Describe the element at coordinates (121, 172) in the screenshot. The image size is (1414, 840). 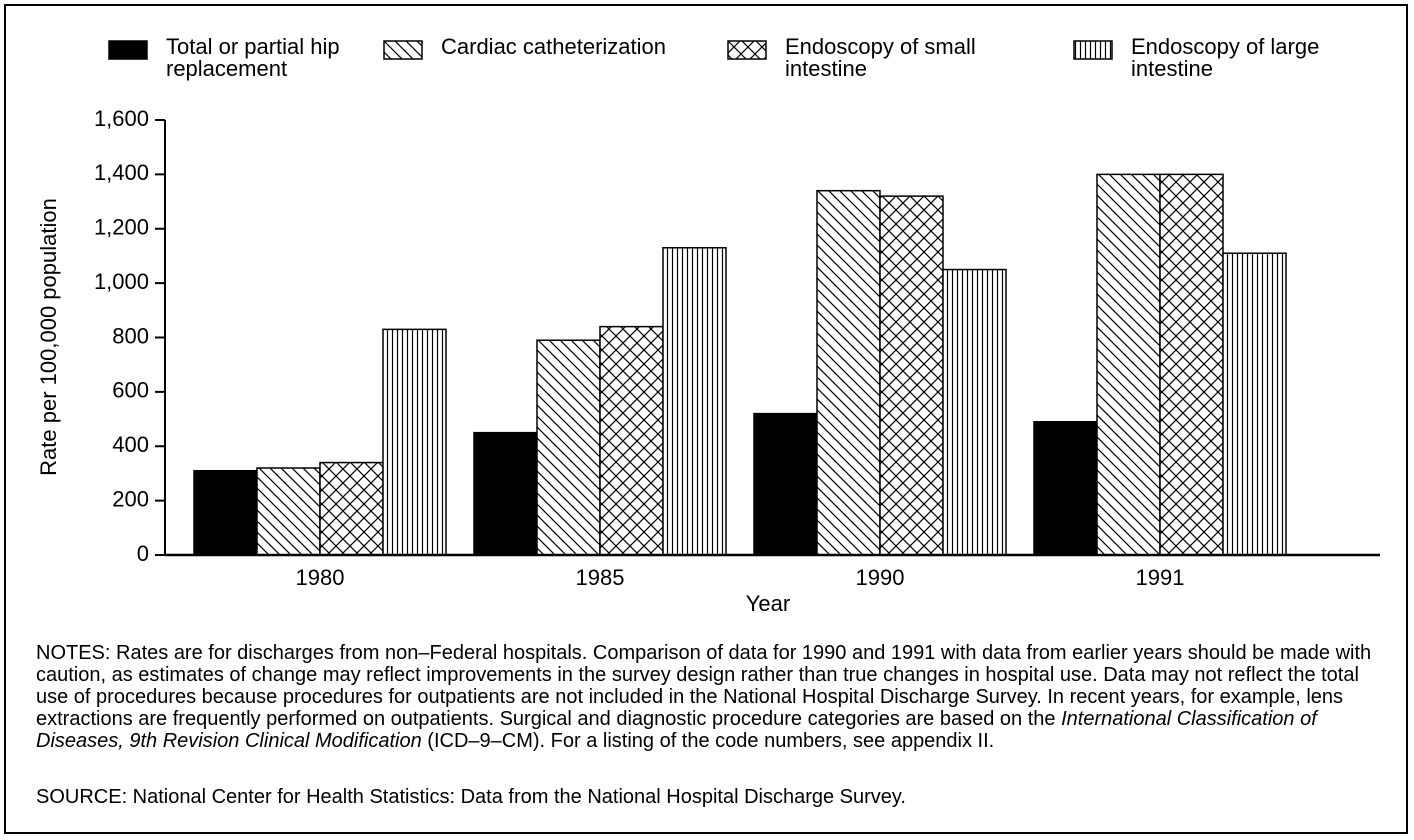
I see `y-tick-label: 1,400` at that location.